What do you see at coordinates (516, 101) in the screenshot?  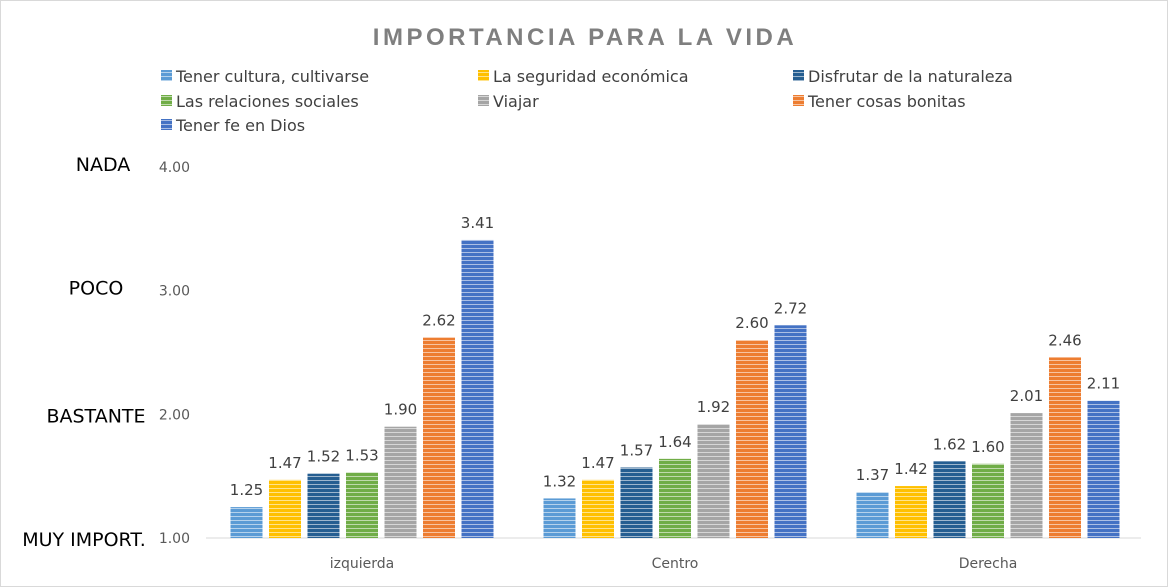 I see `legend-label: Viajar` at bounding box center [516, 101].